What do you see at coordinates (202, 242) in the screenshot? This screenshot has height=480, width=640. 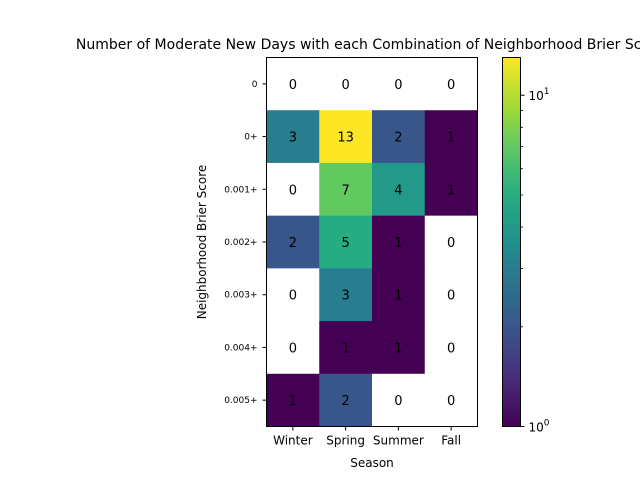 I see `y-axis-label: Neighborhood Brier Score` at bounding box center [202, 242].